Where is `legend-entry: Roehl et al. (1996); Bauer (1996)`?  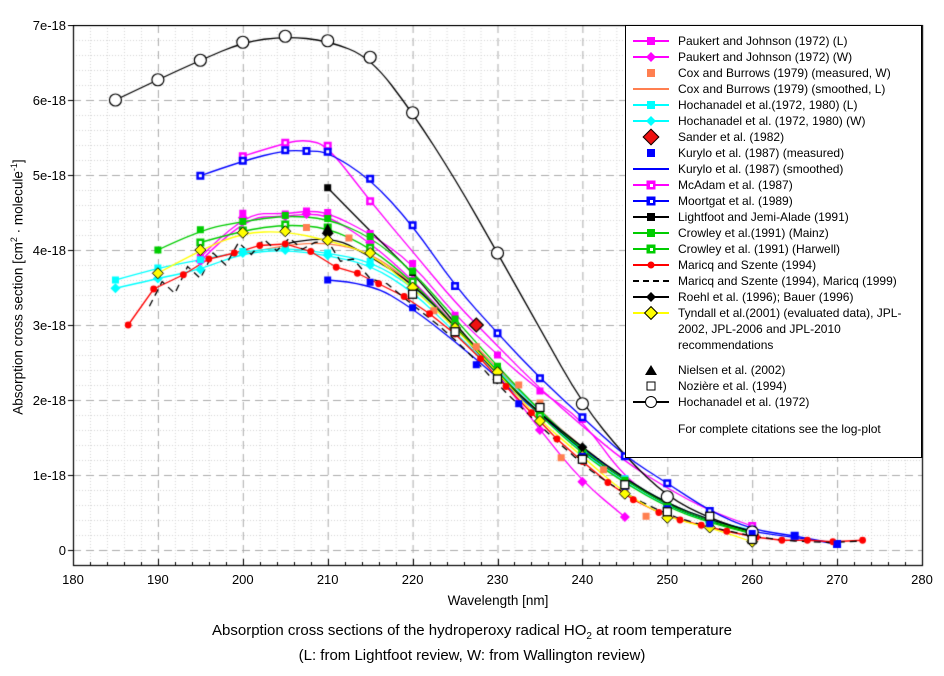
legend-entry: Roehl et al. (1996); Bauer (1996) is located at coordinates (774, 297).